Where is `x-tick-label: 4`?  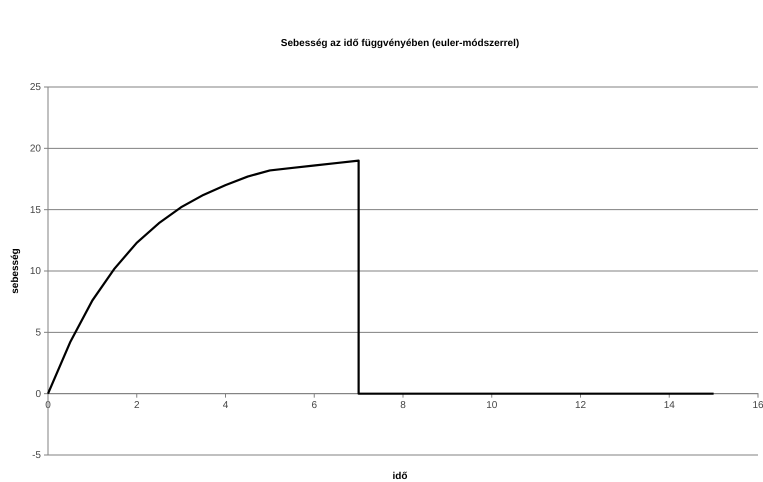
x-tick-label: 4 is located at coordinates (225, 405).